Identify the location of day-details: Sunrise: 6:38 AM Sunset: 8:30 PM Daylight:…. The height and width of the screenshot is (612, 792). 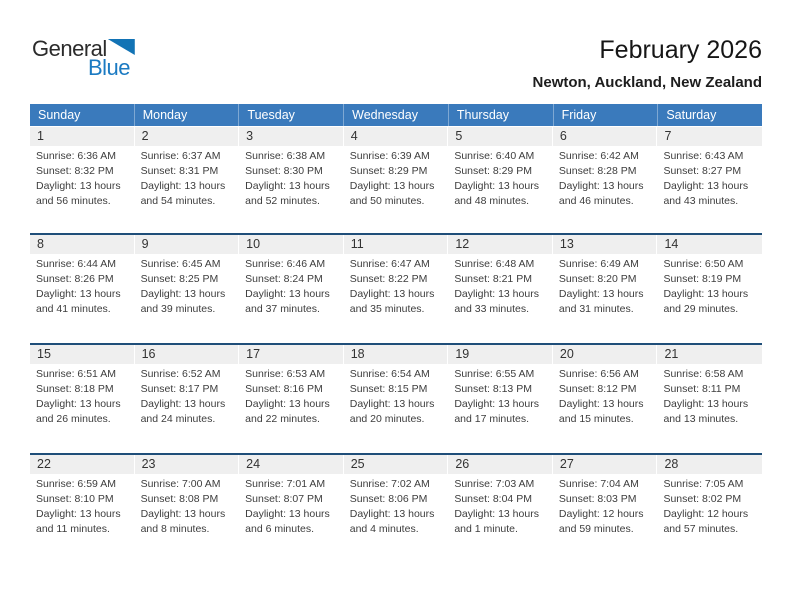
(291, 177).